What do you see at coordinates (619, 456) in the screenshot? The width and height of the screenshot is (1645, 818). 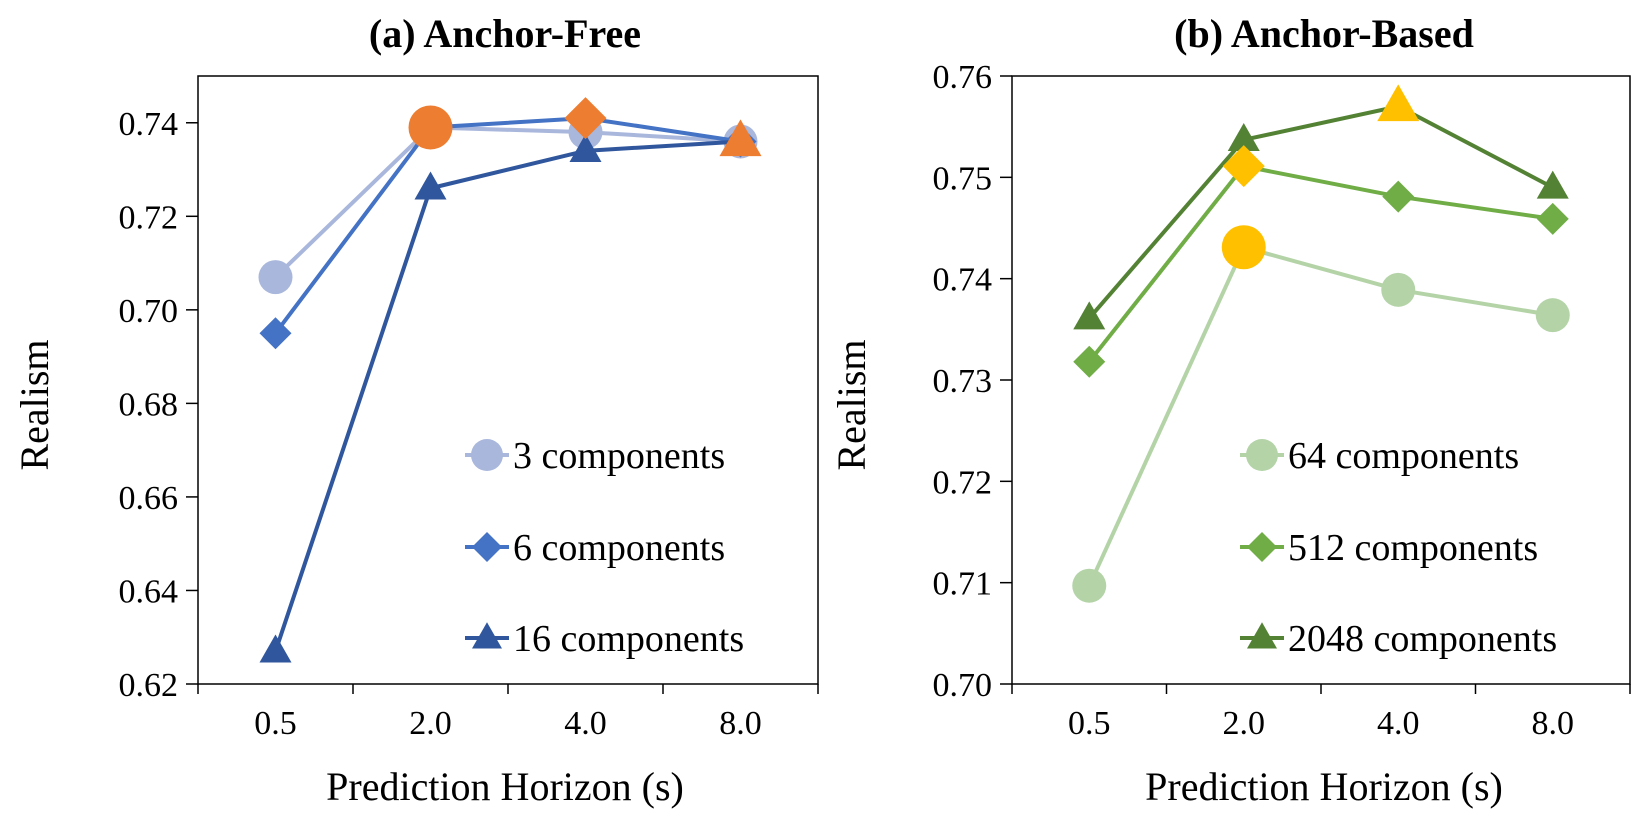 I see `legend-label: 3 components` at bounding box center [619, 456].